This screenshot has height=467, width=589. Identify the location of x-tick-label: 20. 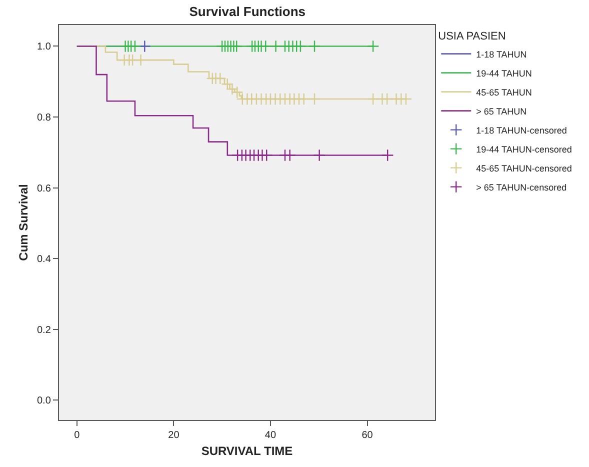
(174, 436).